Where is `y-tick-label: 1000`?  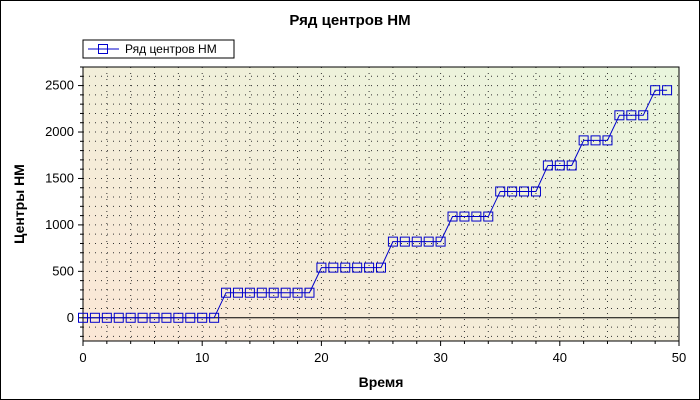 y-tick-label: 1000 is located at coordinates (59, 224).